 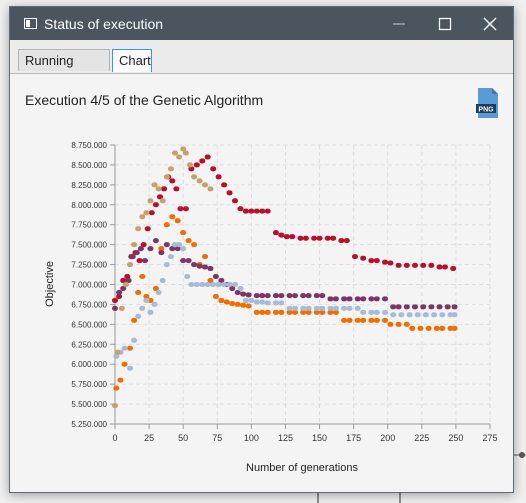 I want to click on y-tick-label: 7.000.000, so click(x=89, y=285).